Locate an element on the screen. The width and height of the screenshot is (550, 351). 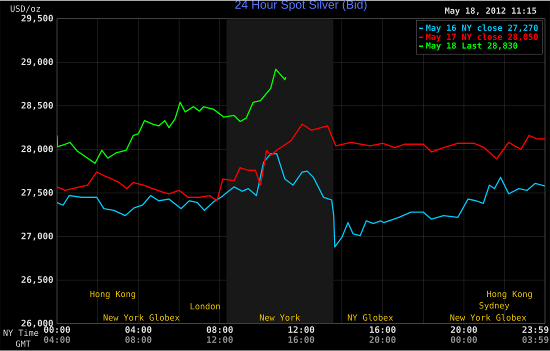
annotation: New York is located at coordinates (280, 317).